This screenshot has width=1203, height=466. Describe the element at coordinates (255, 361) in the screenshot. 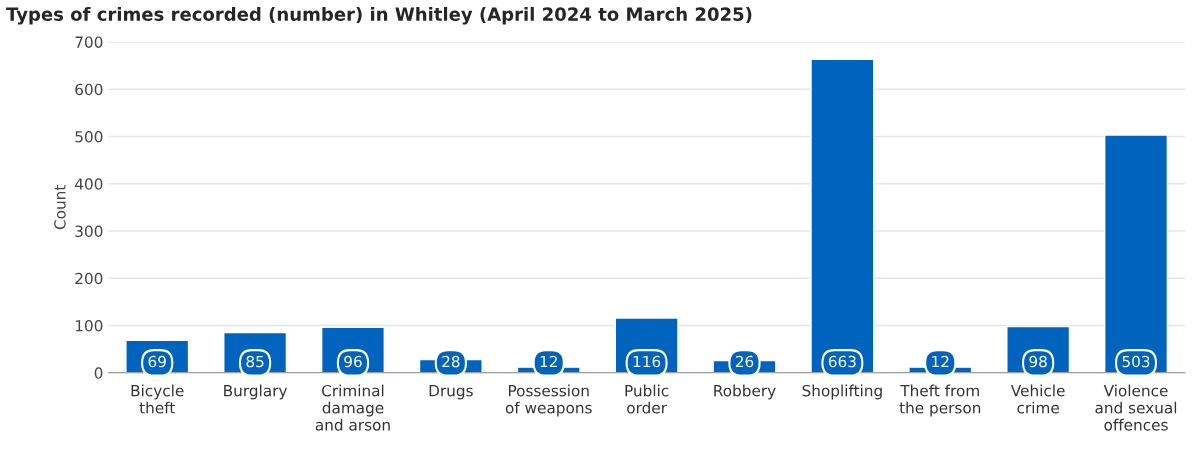

I see `data-label: 85` at that location.